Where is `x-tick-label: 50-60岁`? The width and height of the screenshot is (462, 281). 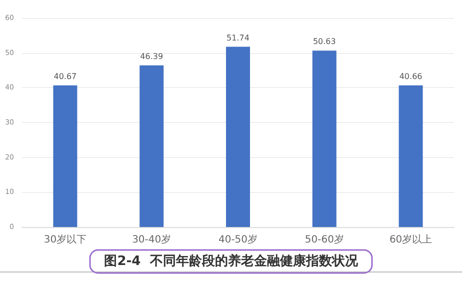
x-tick-label: 50-60岁 is located at coordinates (324, 240).